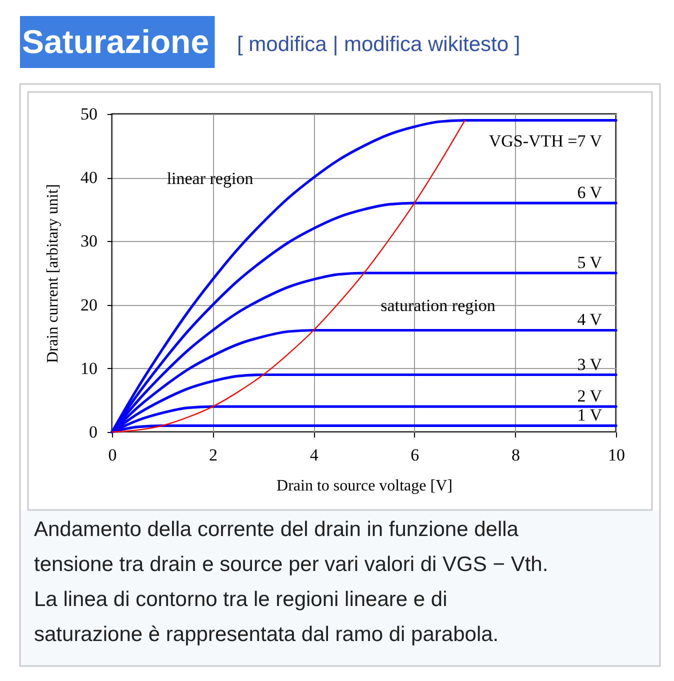 This screenshot has height=681, width=674. I want to click on x-tick-label: 4, so click(314, 455).